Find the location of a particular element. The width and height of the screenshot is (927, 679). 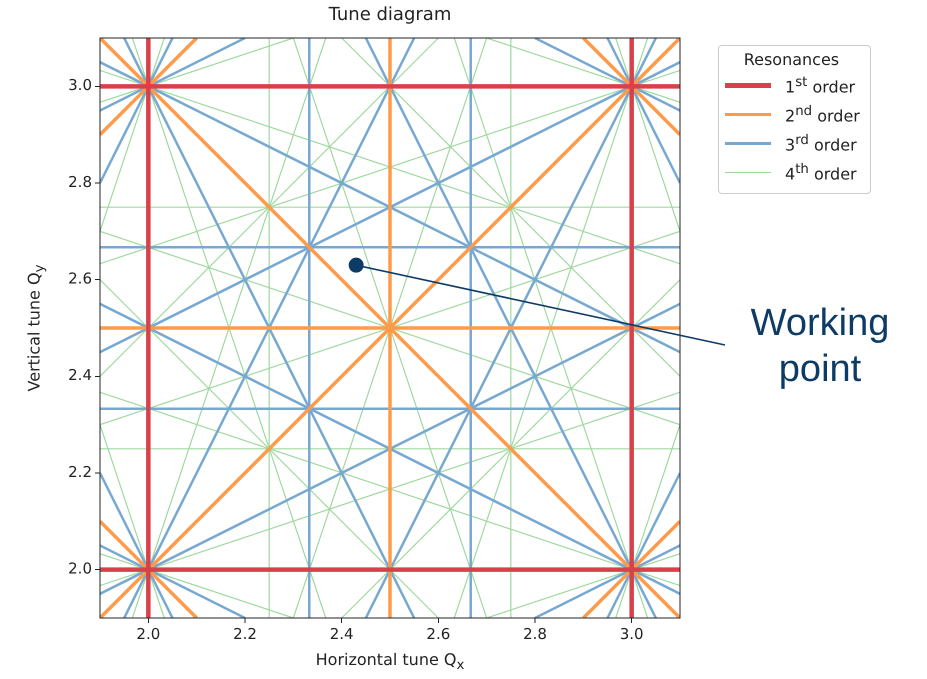

y-tick-label: 2.4 is located at coordinates (80, 375).